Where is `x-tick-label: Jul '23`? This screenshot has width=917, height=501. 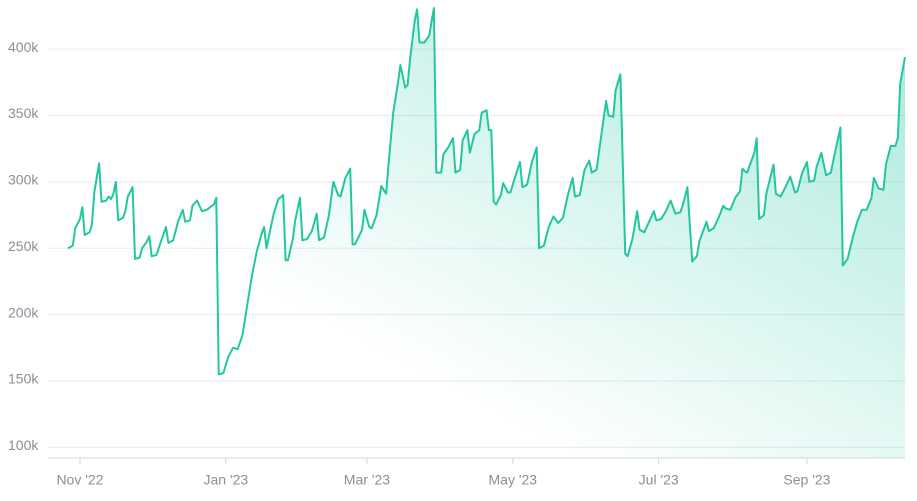 x-tick-label: Jul '23 is located at coordinates (659, 480).